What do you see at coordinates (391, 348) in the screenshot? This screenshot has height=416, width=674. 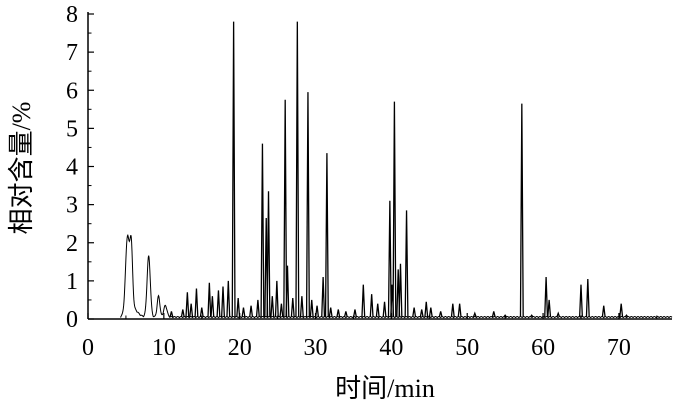 I see `x-tick-label: 40` at bounding box center [391, 348].